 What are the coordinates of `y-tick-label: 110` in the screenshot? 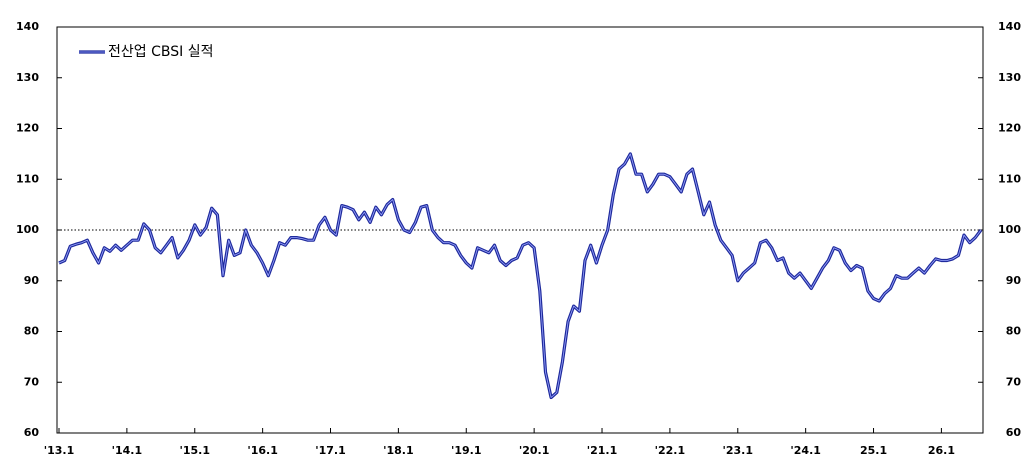 It's located at (27, 178).